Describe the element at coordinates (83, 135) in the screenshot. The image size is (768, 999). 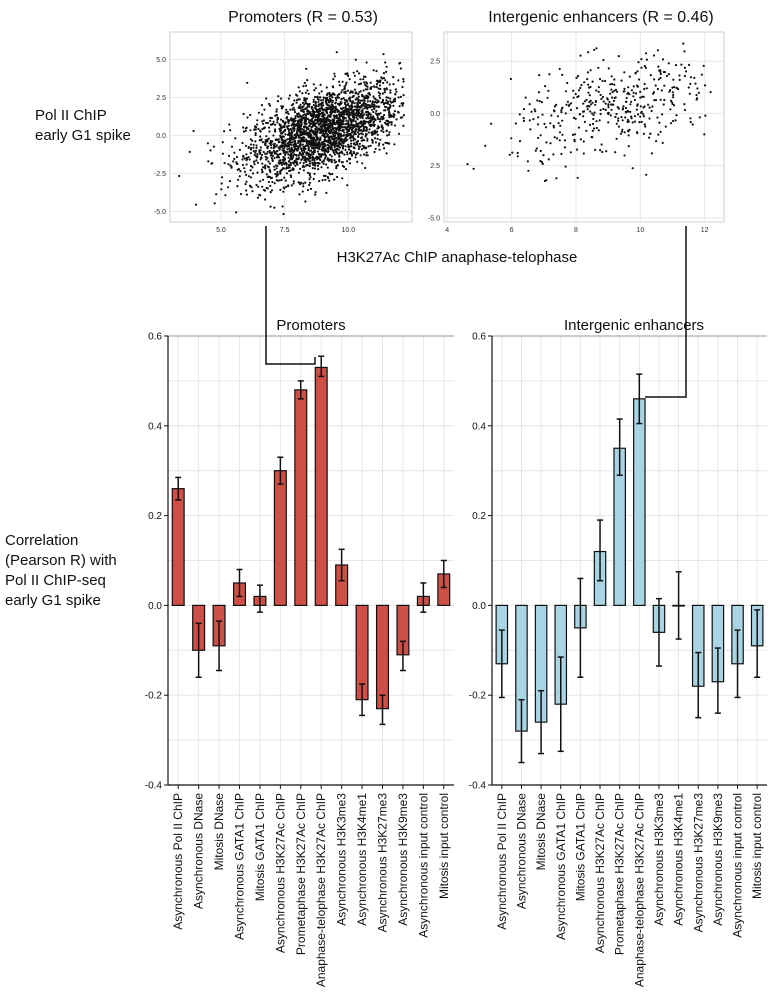
I see `scatter-ylabel-line2: early G1 spike` at that location.